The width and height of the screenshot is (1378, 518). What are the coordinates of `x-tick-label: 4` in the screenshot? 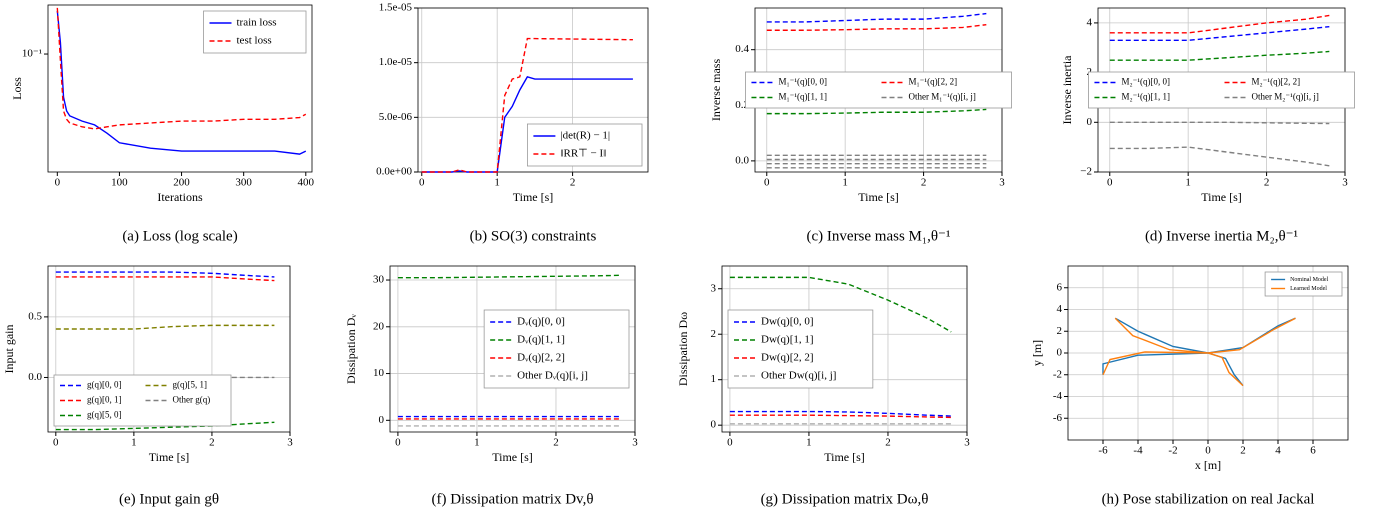 It's located at (1278, 451).